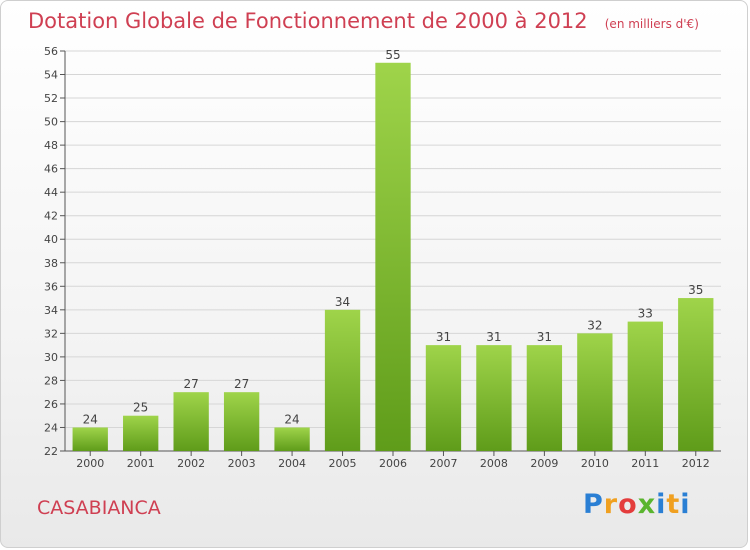  What do you see at coordinates (51, 75) in the screenshot?
I see `y-tick-label: 54` at bounding box center [51, 75].